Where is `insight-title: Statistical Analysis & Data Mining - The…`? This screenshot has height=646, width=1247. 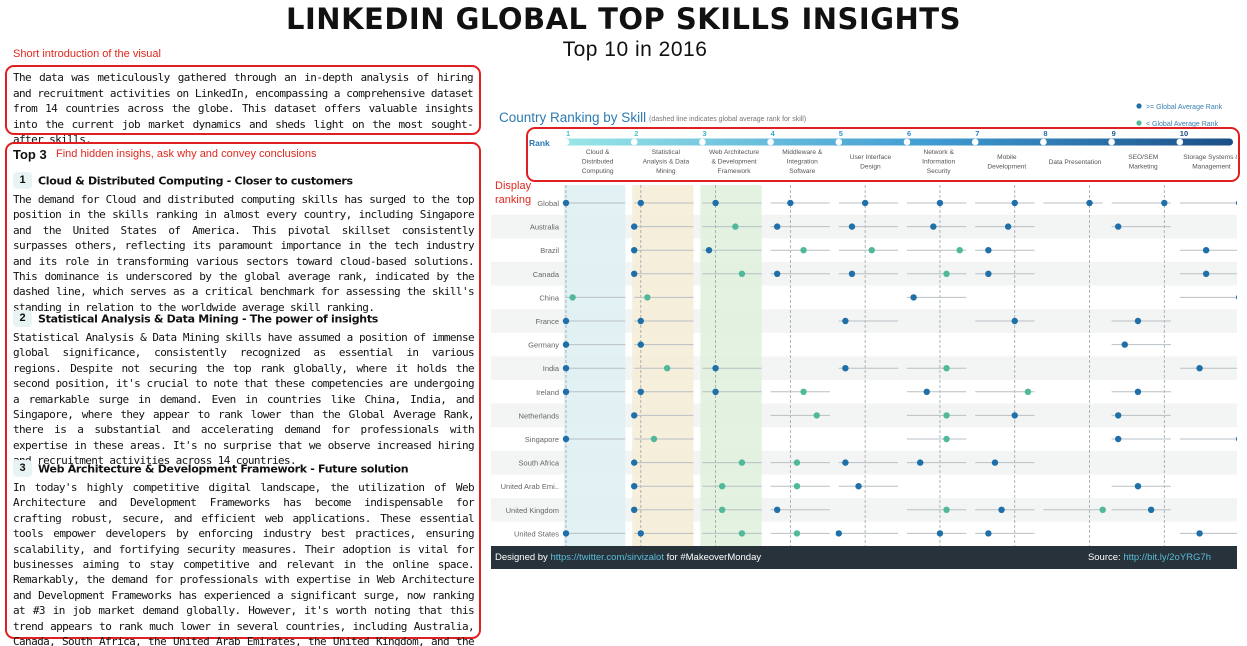 insight-title: Statistical Analysis & Data Mining - The… is located at coordinates (208, 319).